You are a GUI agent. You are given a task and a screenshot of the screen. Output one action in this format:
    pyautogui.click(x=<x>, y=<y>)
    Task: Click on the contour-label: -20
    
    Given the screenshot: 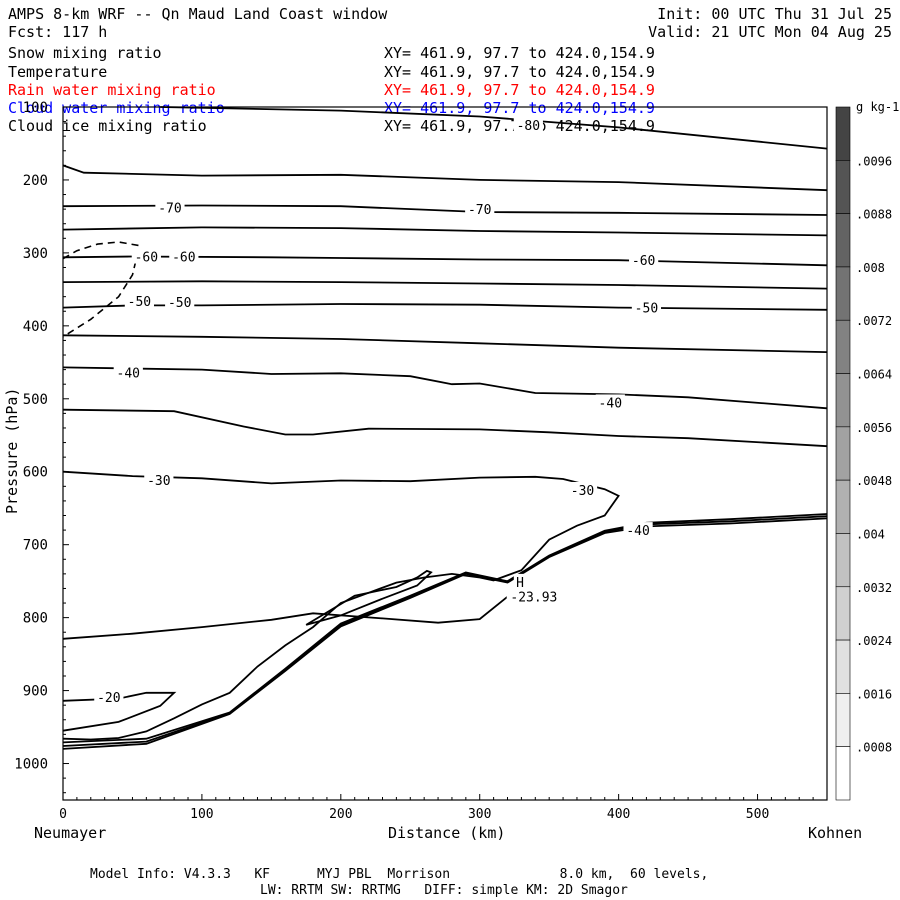 What is the action you would take?
    pyautogui.click(x=108, y=698)
    